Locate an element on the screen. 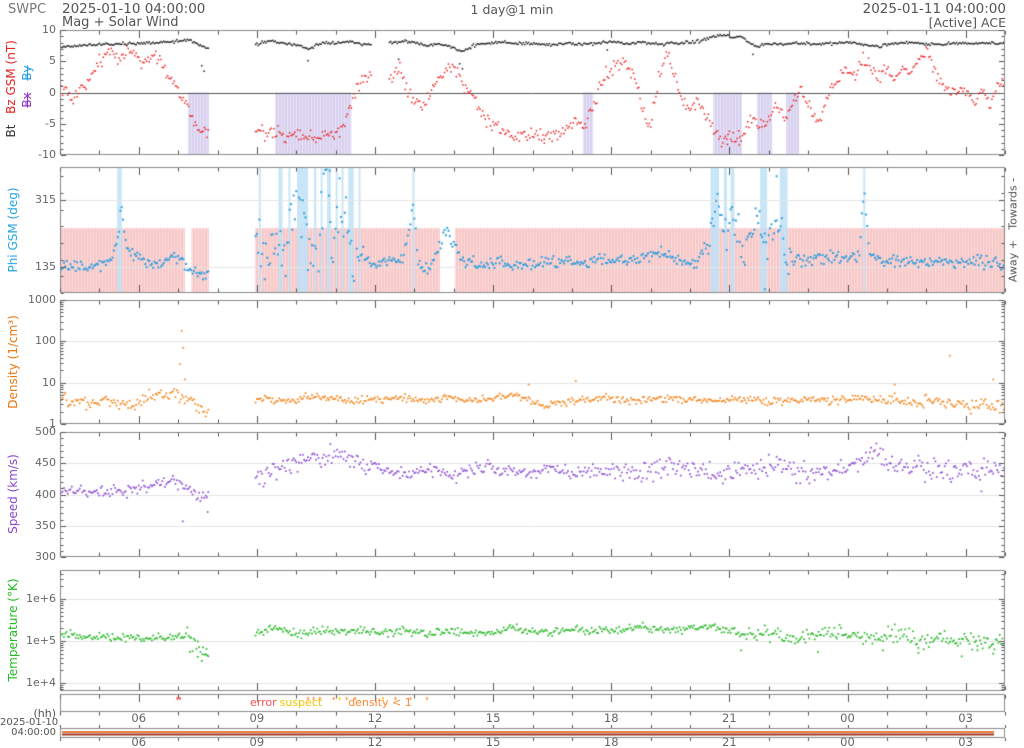  density-ytick-label: 10 is located at coordinates (49, 382).